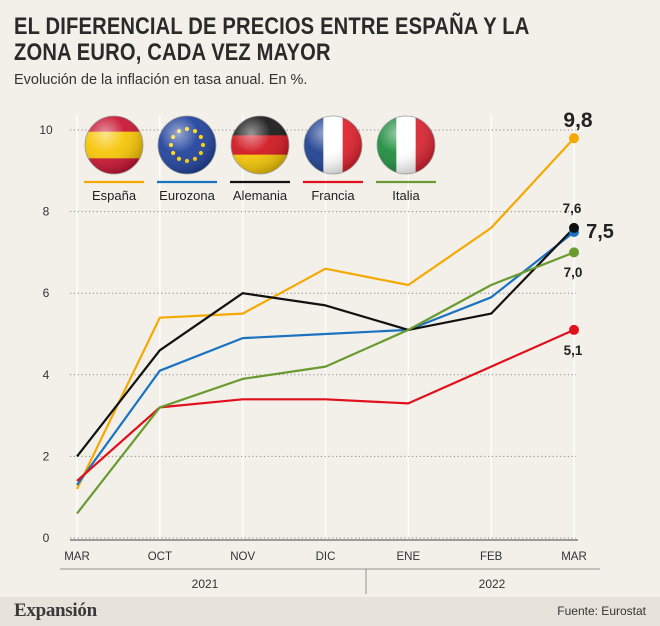 Image resolution: width=660 pixels, height=626 pixels. Describe the element at coordinates (601, 611) in the screenshot. I see `source-note: Fuente: Eurostat` at that location.